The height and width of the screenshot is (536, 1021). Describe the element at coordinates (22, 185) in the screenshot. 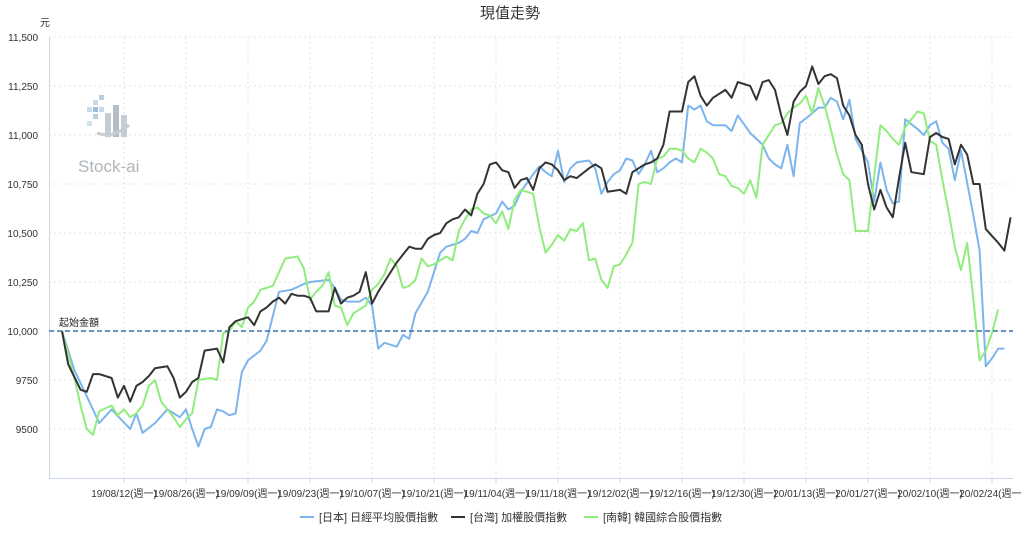

I see `y-tick-label: 10,750` at that location.